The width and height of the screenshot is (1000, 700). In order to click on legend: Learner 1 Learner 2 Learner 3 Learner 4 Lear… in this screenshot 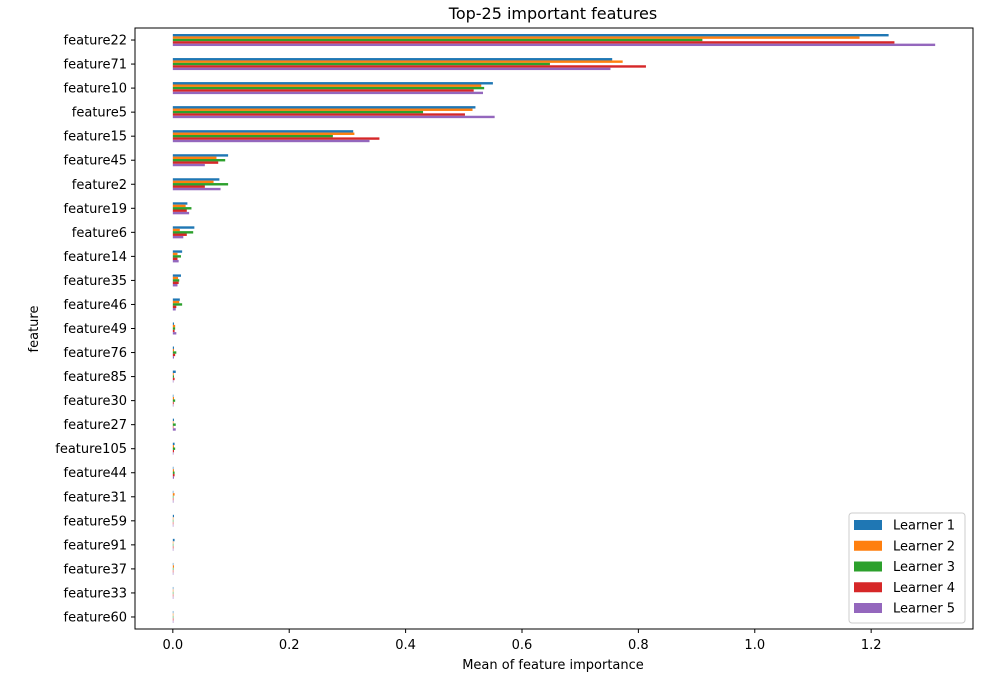, I will do `click(907, 568)`.